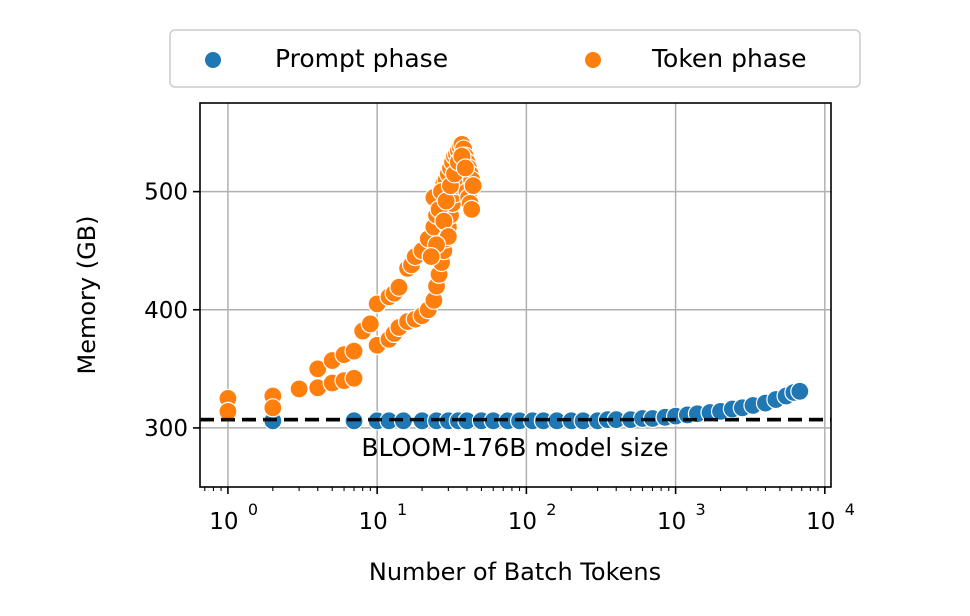 The width and height of the screenshot is (970, 616). I want to click on y-tick-label: 400, so click(166, 311).